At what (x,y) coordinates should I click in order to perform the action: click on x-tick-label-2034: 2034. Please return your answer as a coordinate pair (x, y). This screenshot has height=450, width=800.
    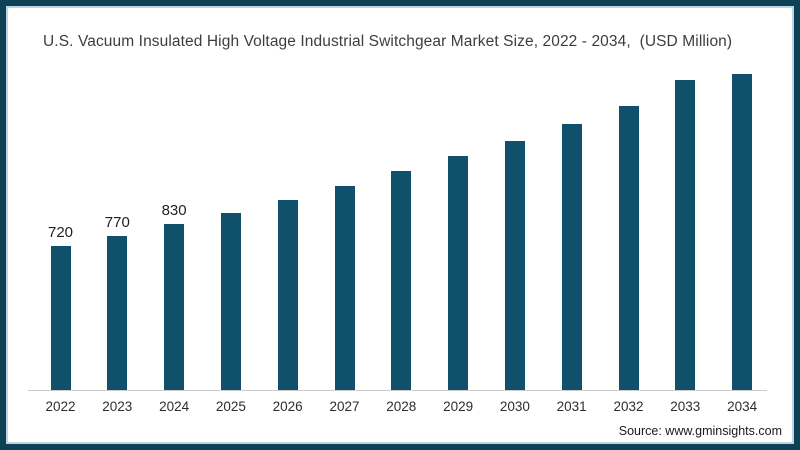
    Looking at the image, I should click on (742, 406).